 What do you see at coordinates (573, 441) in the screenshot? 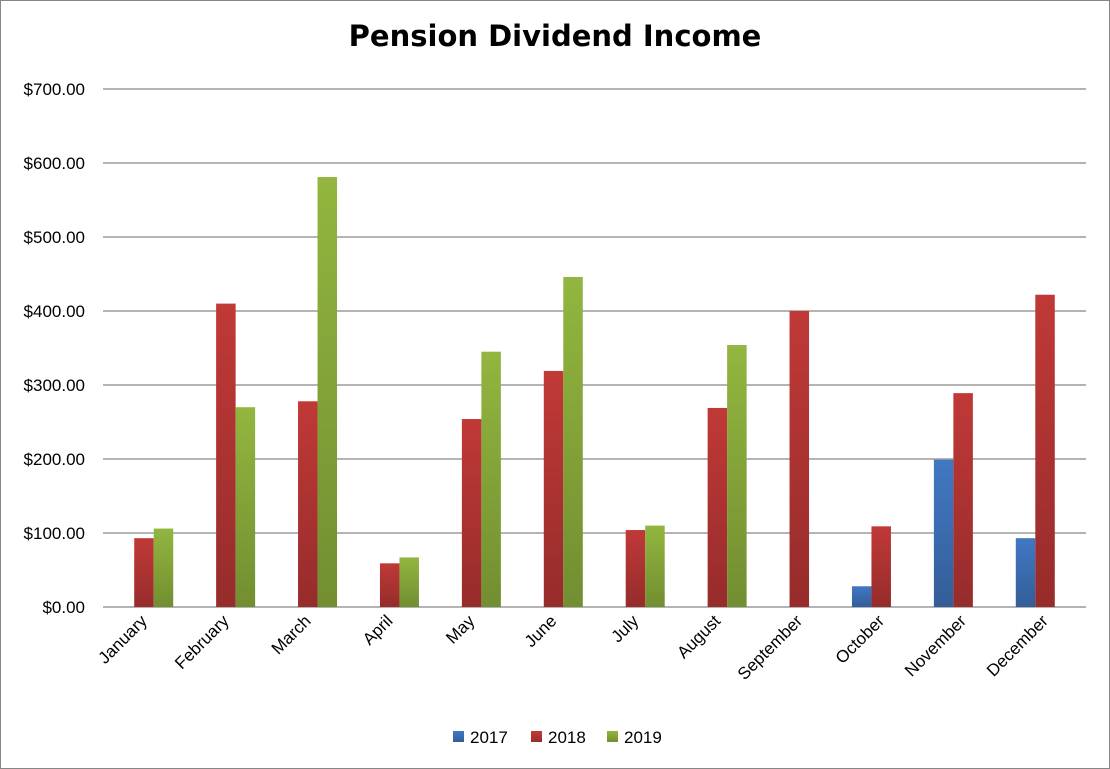
I see `bar-2019-june` at bounding box center [573, 441].